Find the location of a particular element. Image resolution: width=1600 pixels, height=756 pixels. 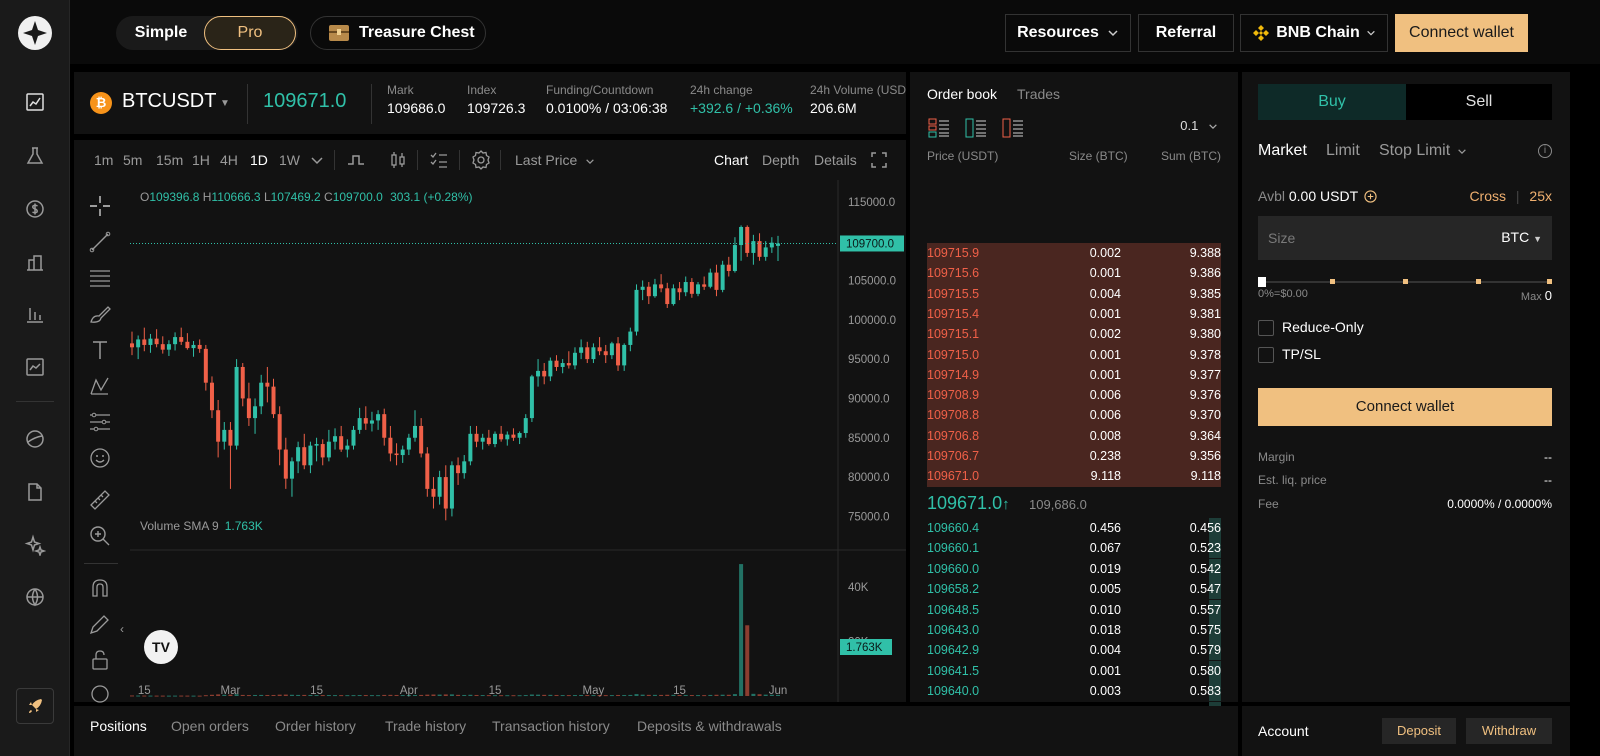

indicator-icon is located at coordinates (356, 160).